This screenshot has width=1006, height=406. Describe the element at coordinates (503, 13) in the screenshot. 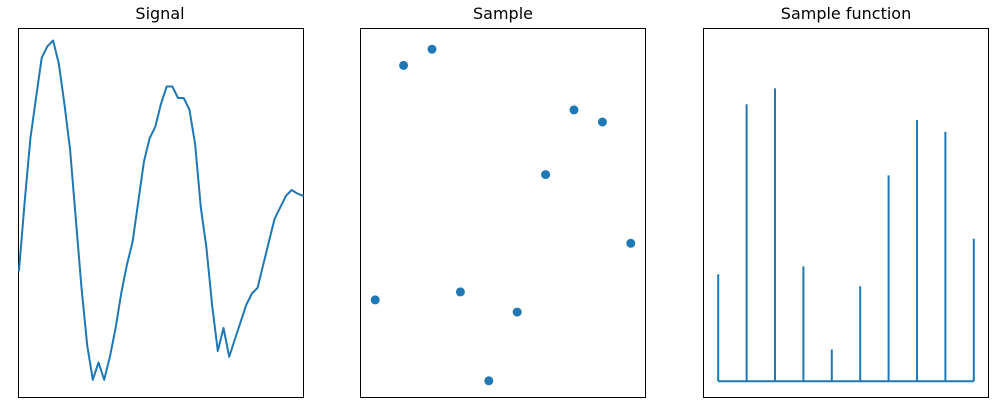

I see `chart-title-sample: Sample` at that location.